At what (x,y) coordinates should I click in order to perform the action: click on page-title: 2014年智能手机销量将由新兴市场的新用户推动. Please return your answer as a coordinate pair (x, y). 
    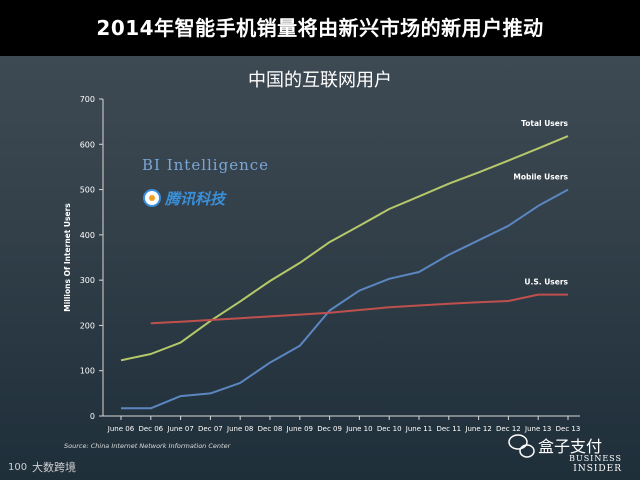
    Looking at the image, I should click on (320, 28).